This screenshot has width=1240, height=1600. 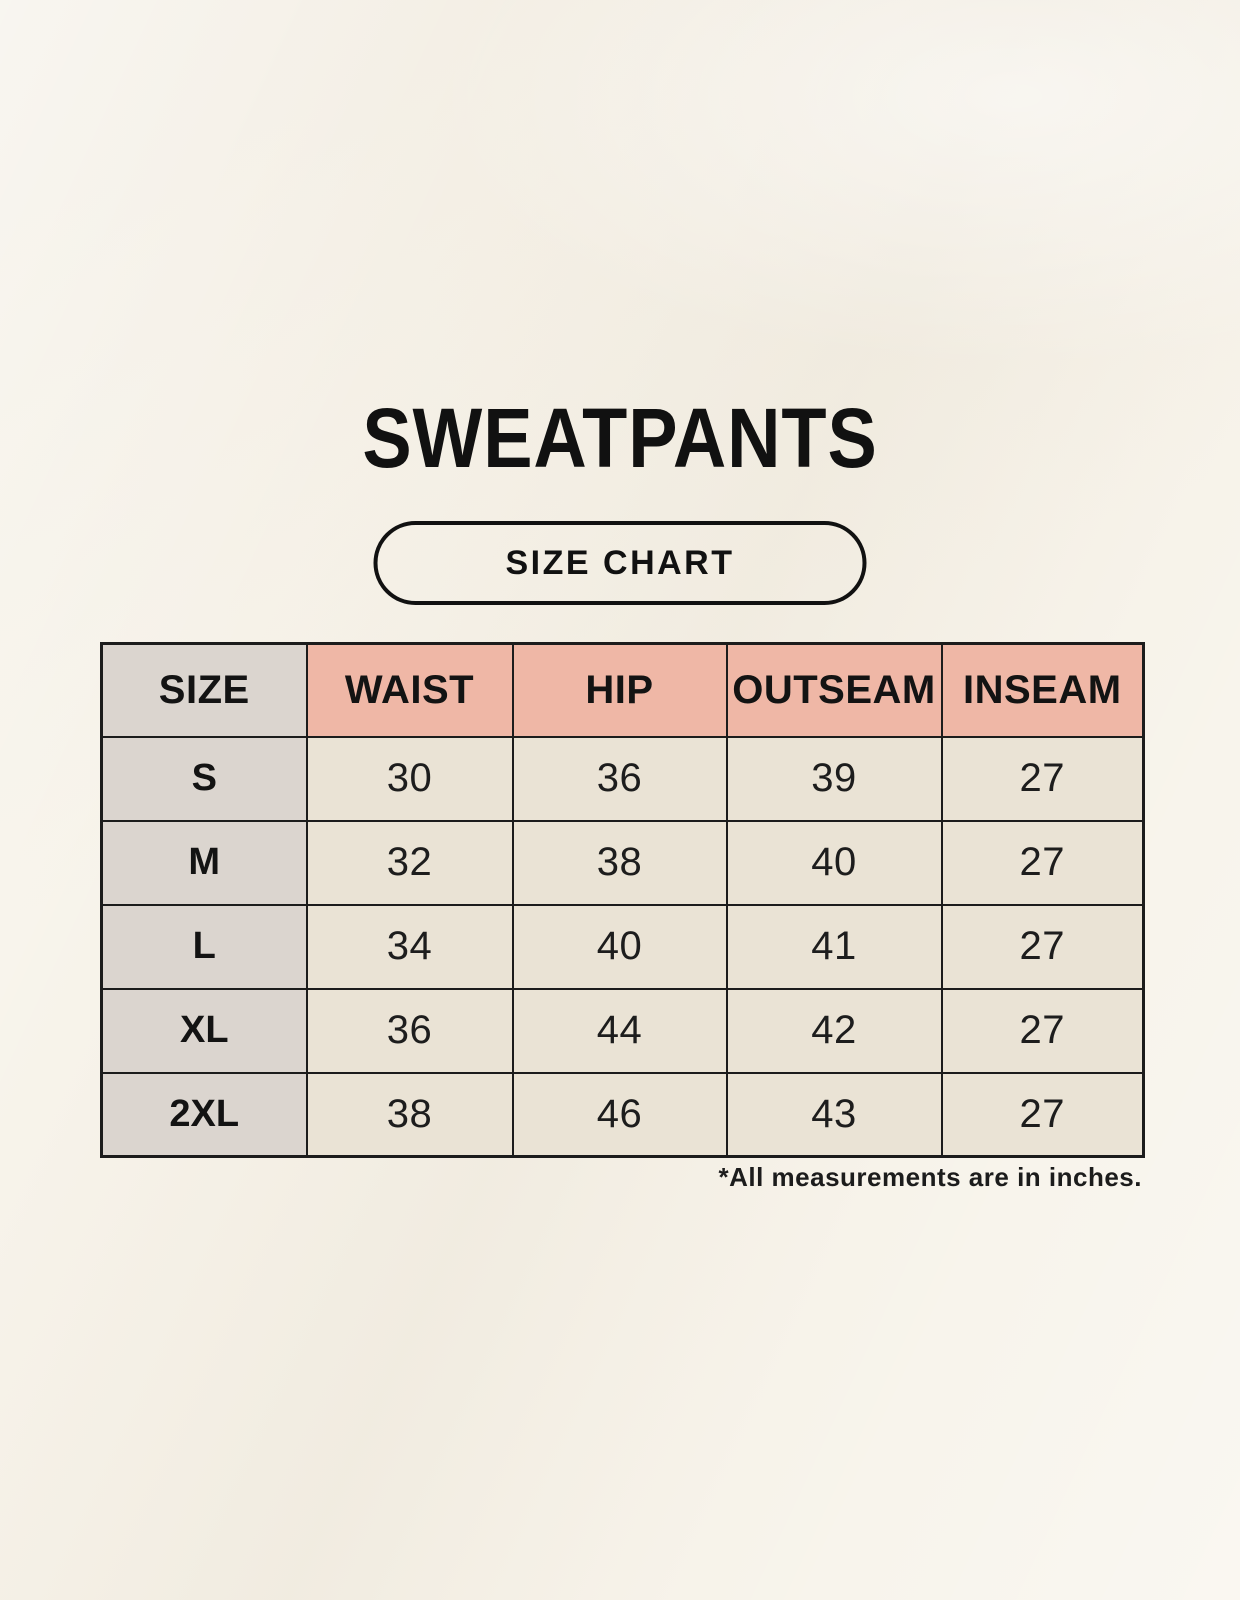 I want to click on measurement-value-waist: 32, so click(x=409, y=862).